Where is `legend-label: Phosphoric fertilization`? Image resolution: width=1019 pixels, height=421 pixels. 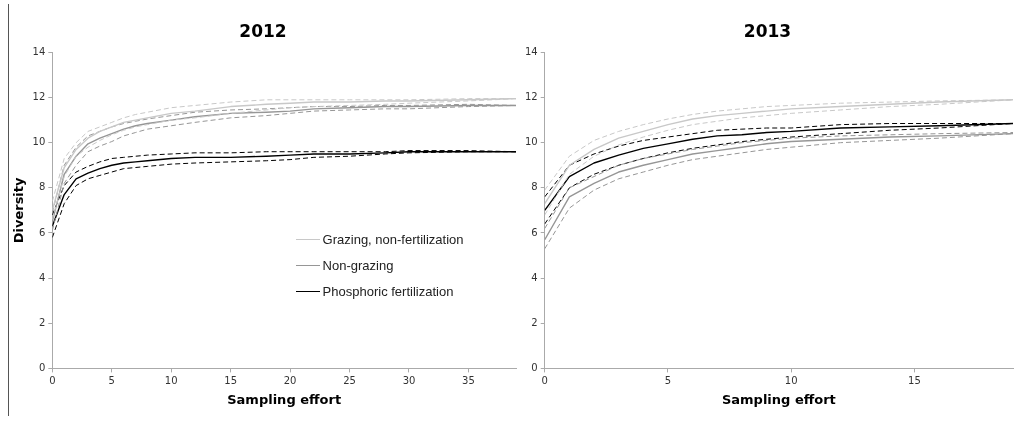 legend-label: Phosphoric fertilization is located at coordinates (388, 291).